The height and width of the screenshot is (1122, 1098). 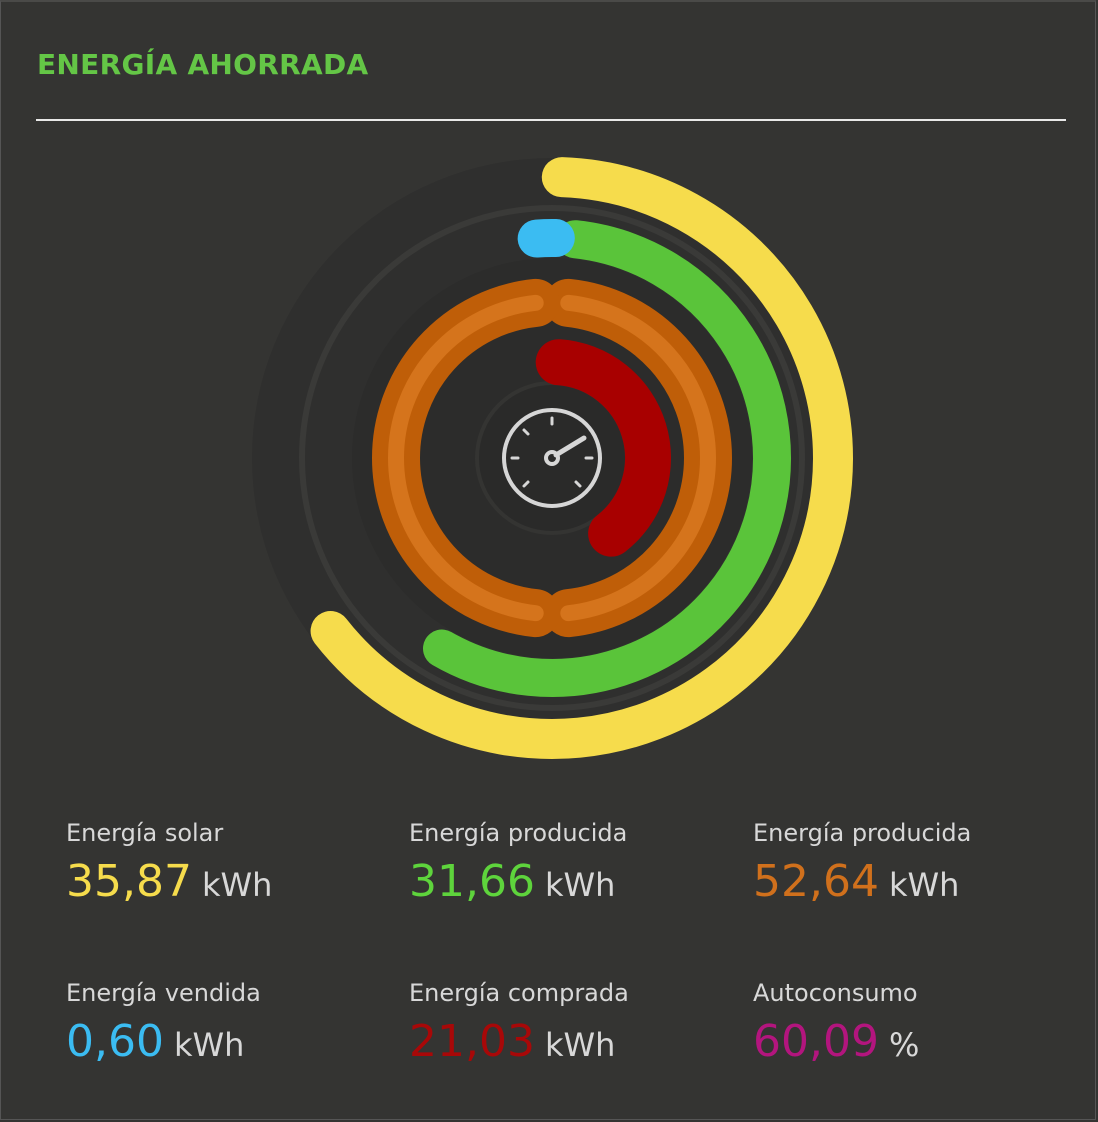 I want to click on stat: Energía producida 52,64 kWh, so click(x=918, y=866).